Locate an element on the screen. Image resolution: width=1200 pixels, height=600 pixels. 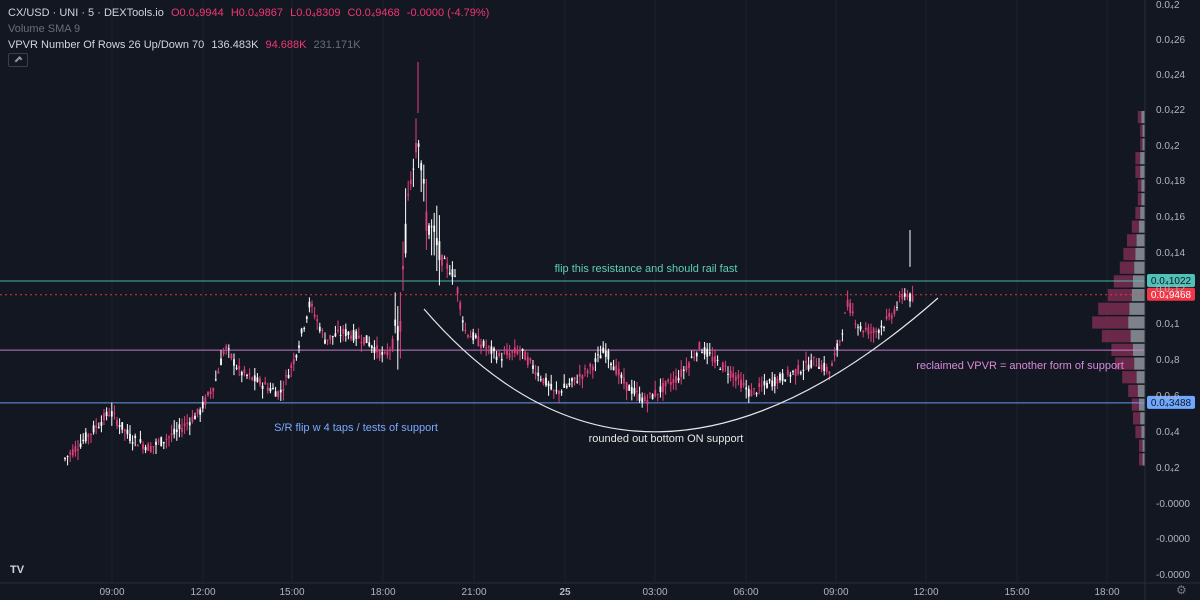
current-price-label: 0.0₄9468 is located at coordinates (1171, 295).